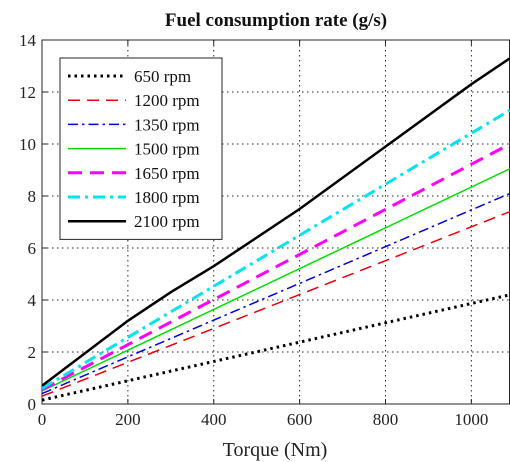 Image resolution: width=510 pixels, height=462 pixels. Describe the element at coordinates (167, 173) in the screenshot. I see `legend-label: 1650 rpm` at that location.